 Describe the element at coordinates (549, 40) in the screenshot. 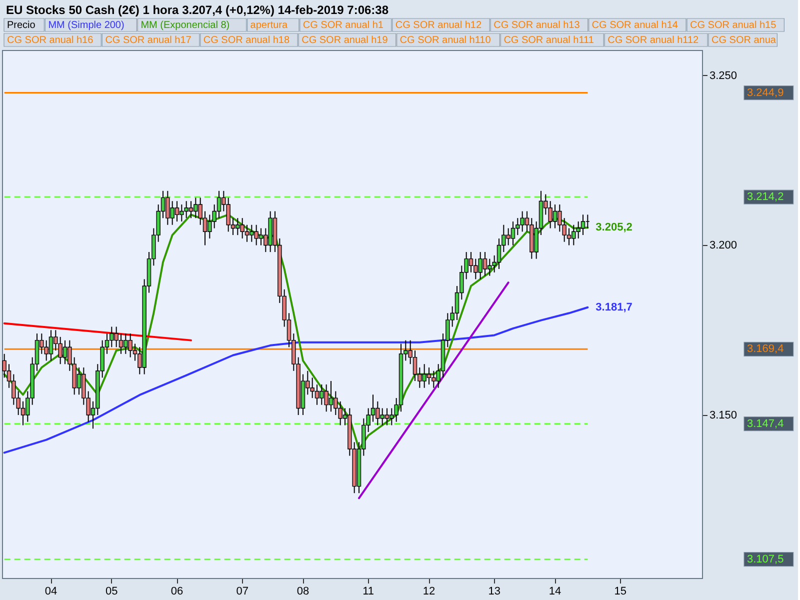

I see `text: CG SOR anual h111` at that location.